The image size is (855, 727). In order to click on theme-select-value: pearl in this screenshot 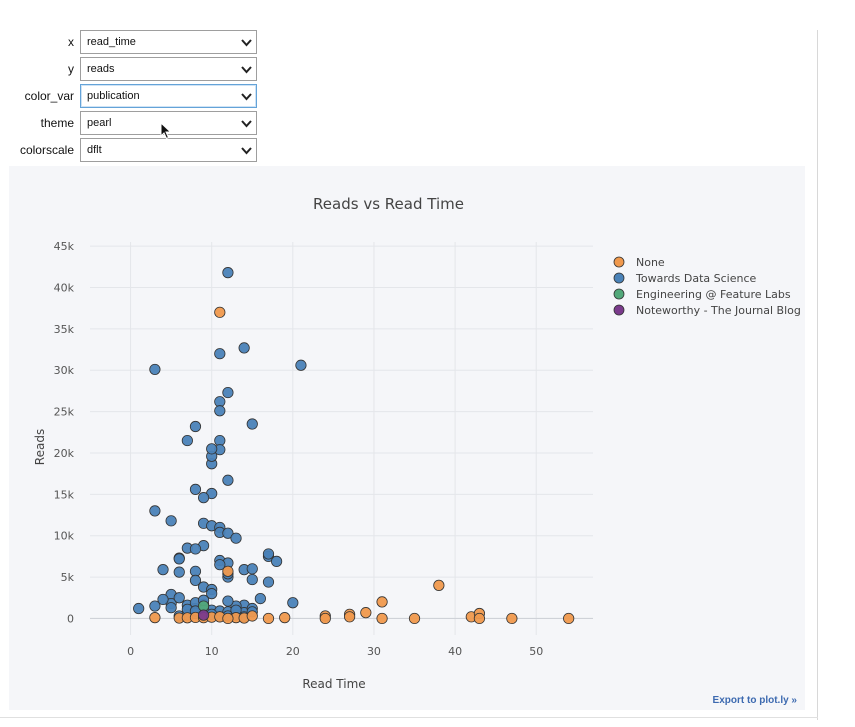, I will do `click(99, 123)`.